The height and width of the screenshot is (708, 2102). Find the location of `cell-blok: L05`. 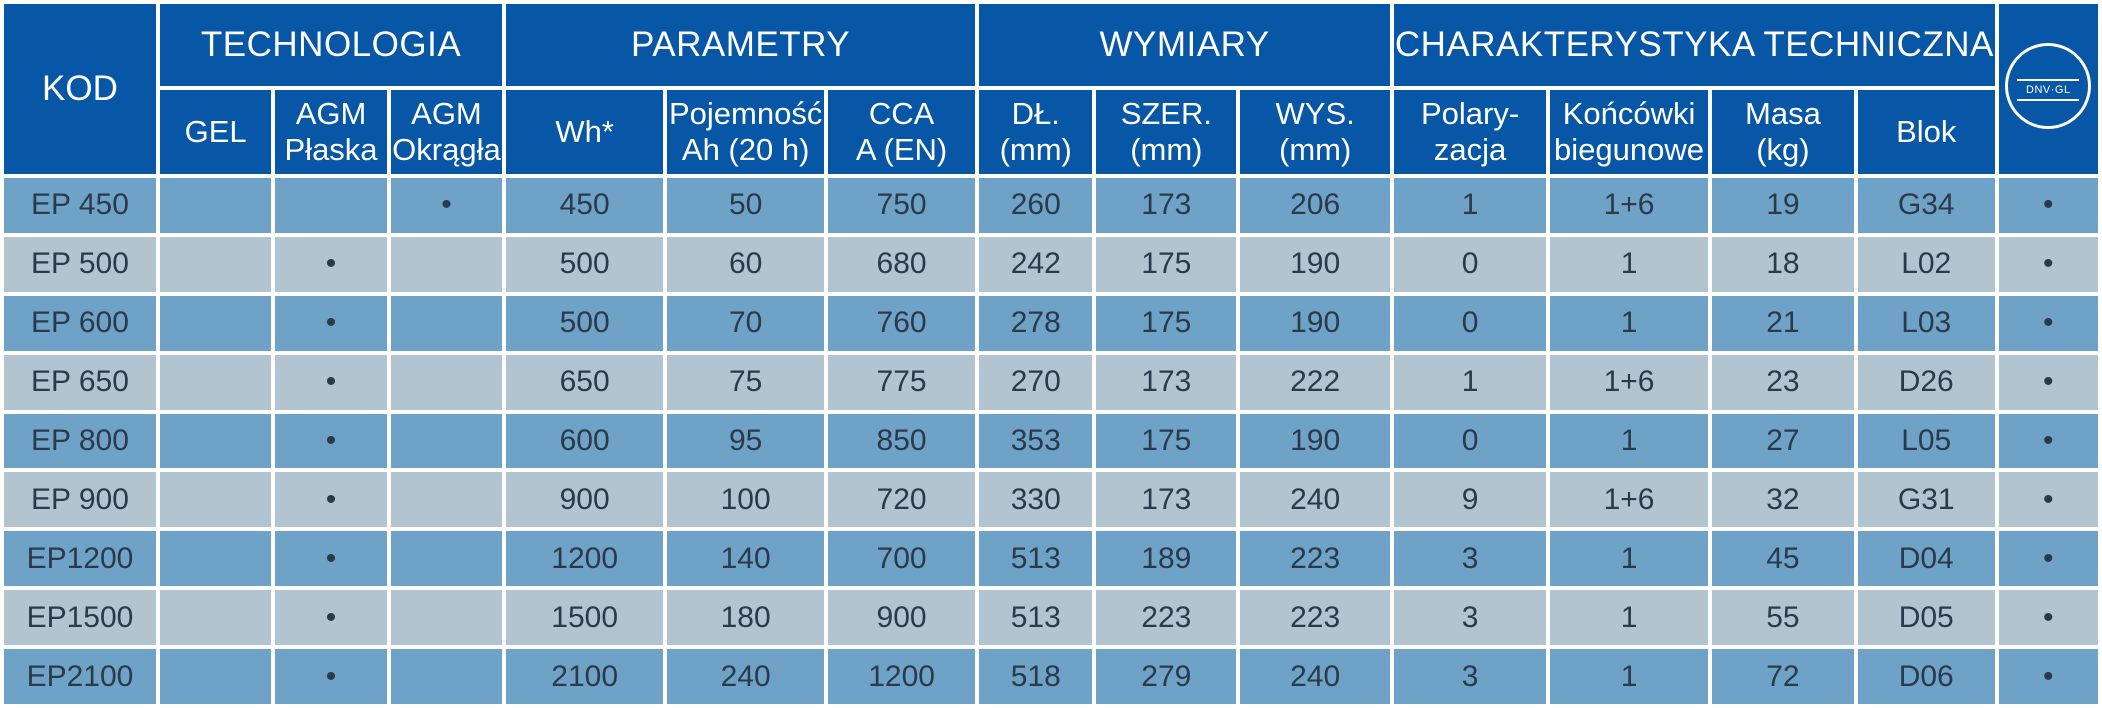

cell-blok: L05 is located at coordinates (1926, 441).